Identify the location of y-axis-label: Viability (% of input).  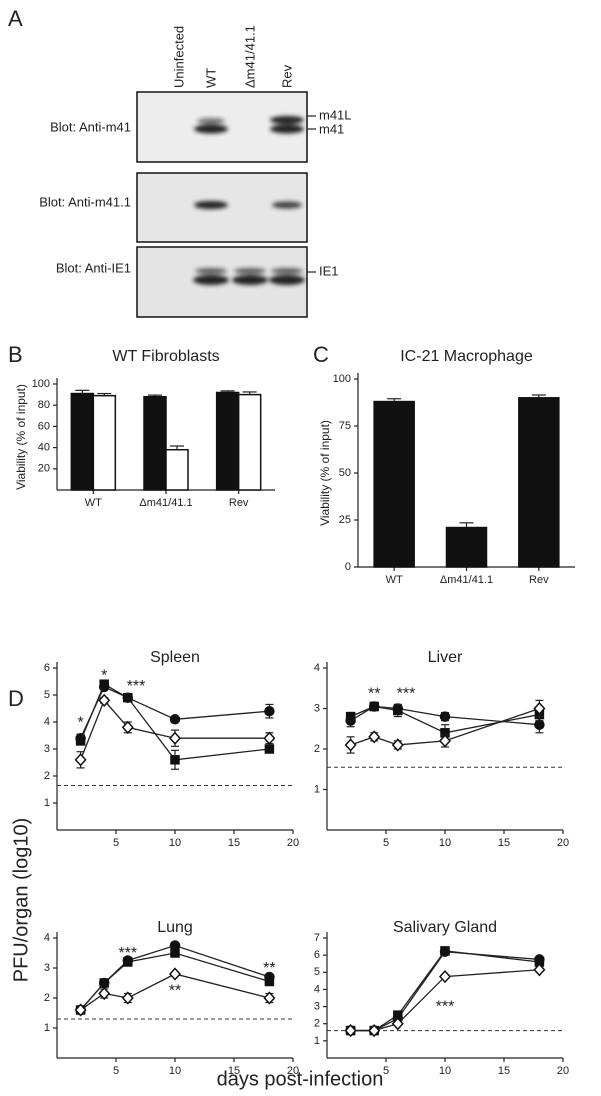
(21, 437).